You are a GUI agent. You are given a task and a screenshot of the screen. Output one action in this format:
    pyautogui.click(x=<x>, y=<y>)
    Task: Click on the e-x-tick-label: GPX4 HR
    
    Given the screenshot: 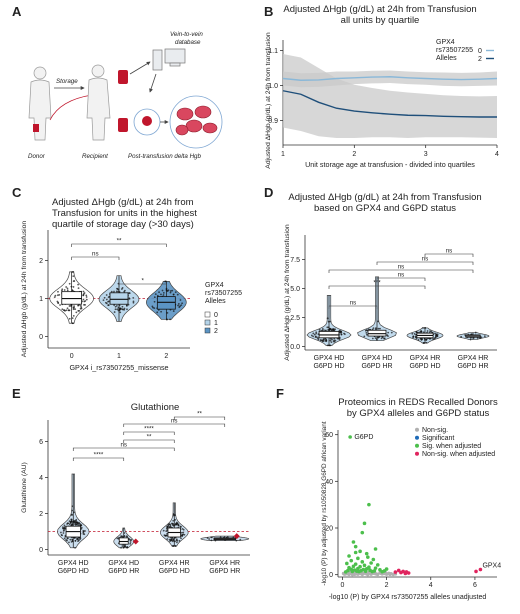 What is the action you would take?
    pyautogui.click(x=224, y=563)
    